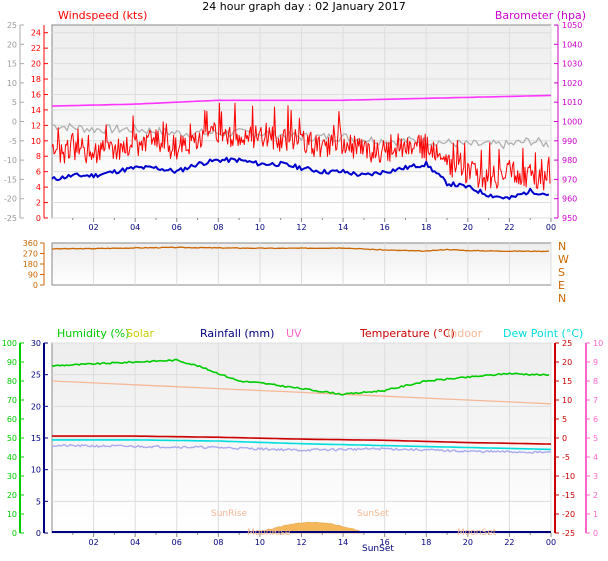 The width and height of the screenshot is (608, 561). Describe the element at coordinates (572, 122) in the screenshot. I see `baro-tick-label: 1000` at that location.